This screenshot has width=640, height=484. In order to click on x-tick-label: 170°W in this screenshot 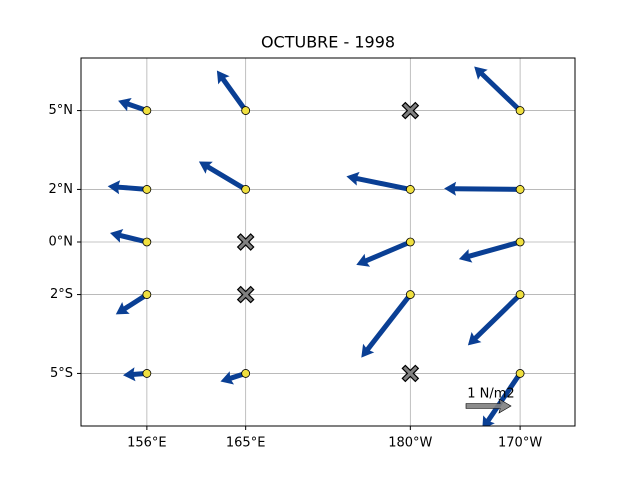, I will do `click(520, 443)`.